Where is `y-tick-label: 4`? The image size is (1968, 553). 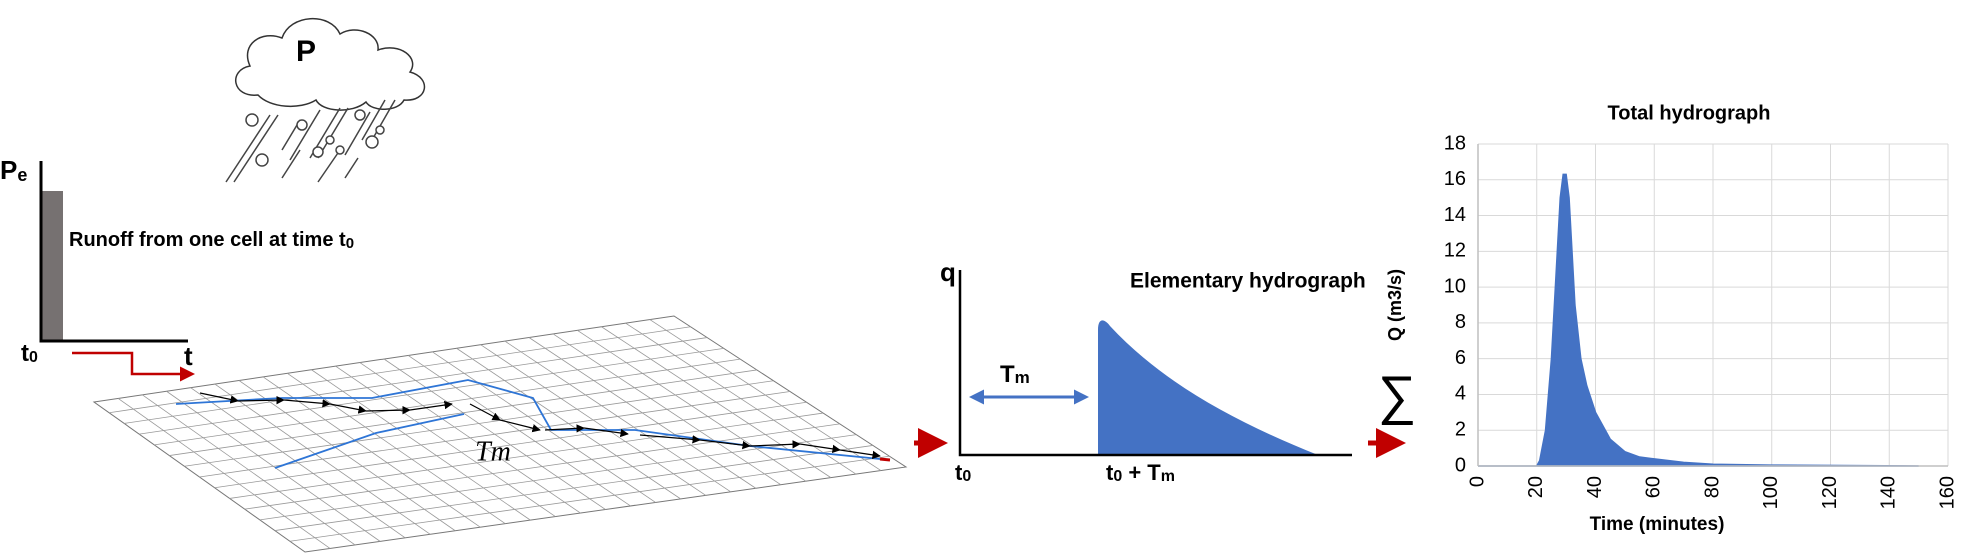
y-tick-label: 4 is located at coordinates (1460, 394).